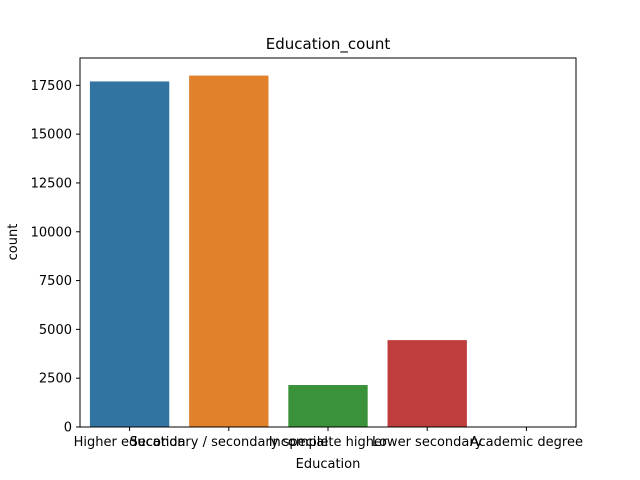 This screenshot has width=640, height=480. Describe the element at coordinates (68, 428) in the screenshot. I see `y-tick-label-0: 0` at that location.